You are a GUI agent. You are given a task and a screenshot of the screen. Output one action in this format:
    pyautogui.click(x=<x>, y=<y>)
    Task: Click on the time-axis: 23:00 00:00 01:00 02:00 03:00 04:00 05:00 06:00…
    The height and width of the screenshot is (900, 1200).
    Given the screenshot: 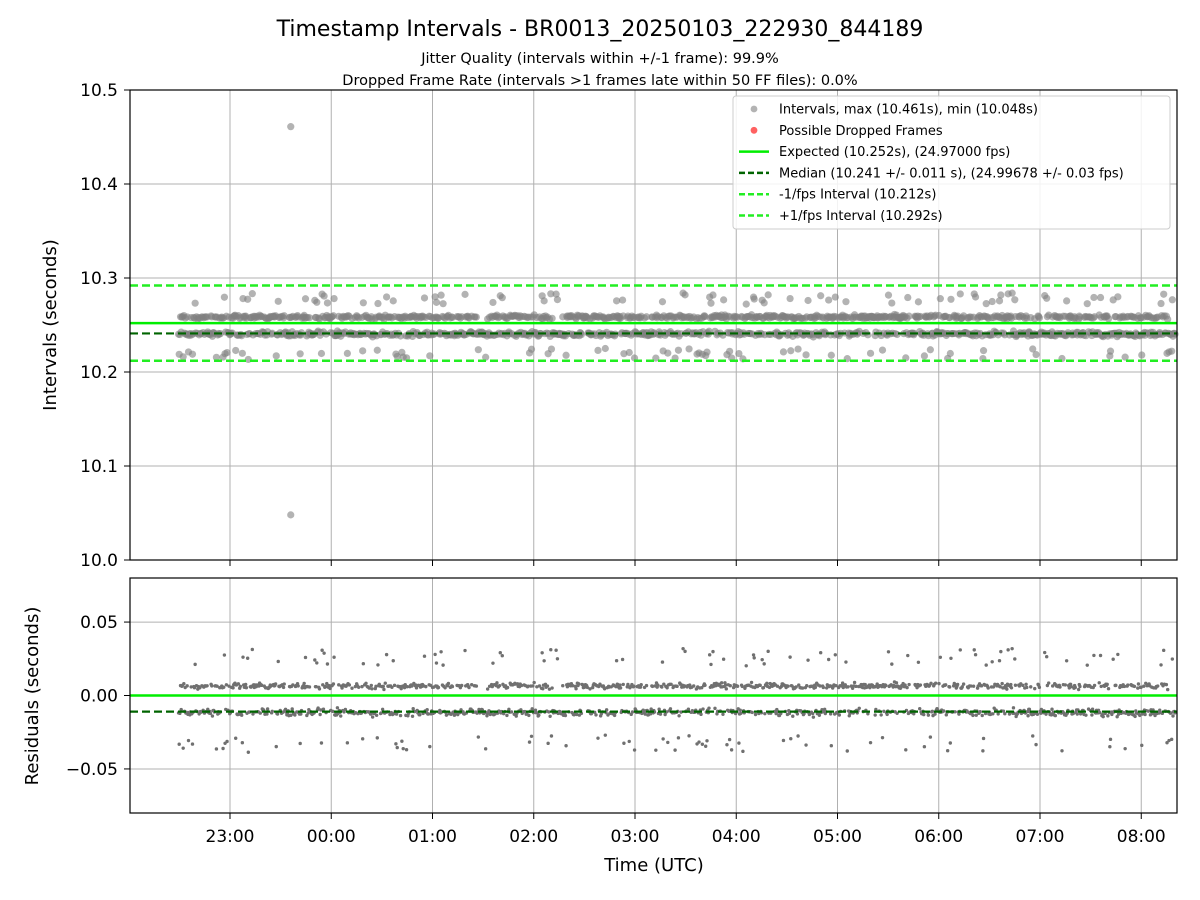 What is the action you would take?
    pyautogui.click(x=686, y=837)
    